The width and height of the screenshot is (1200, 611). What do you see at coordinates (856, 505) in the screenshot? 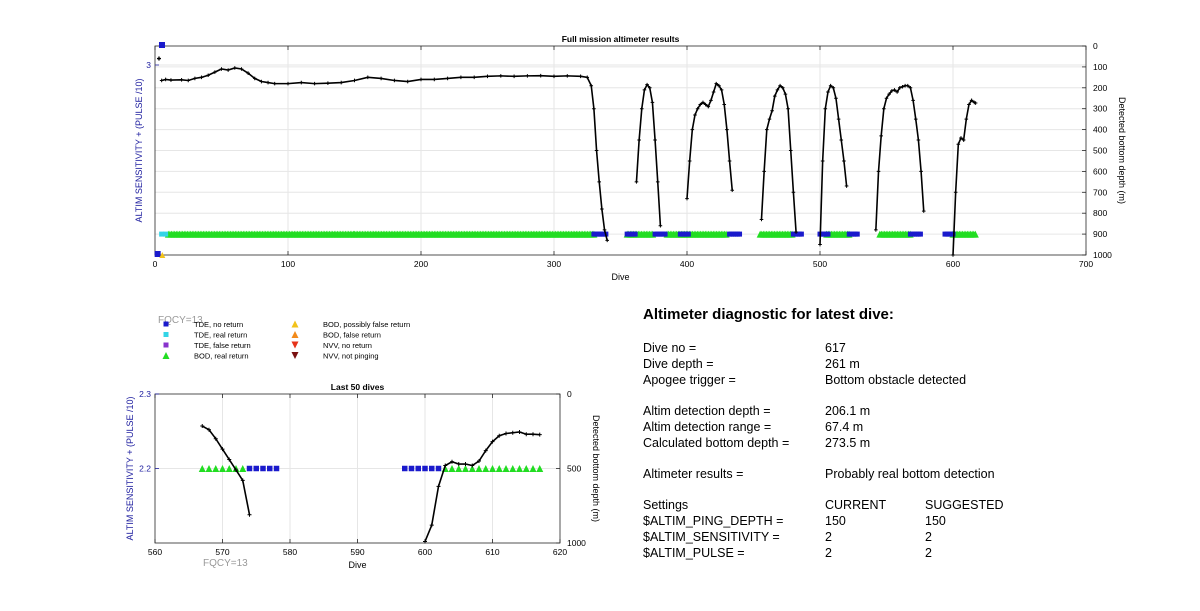
I see `current-label: CURRENT` at bounding box center [856, 505].